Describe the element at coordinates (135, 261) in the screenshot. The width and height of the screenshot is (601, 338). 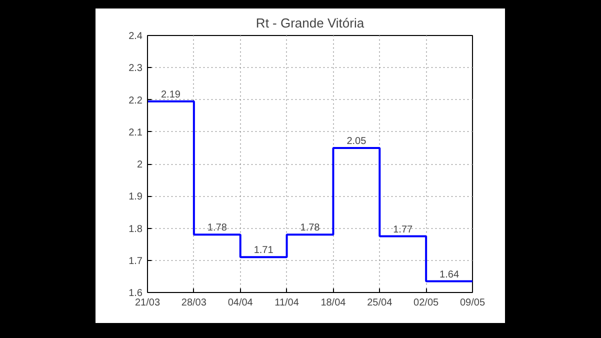
I see `y-tick-label: 1.7` at that location.